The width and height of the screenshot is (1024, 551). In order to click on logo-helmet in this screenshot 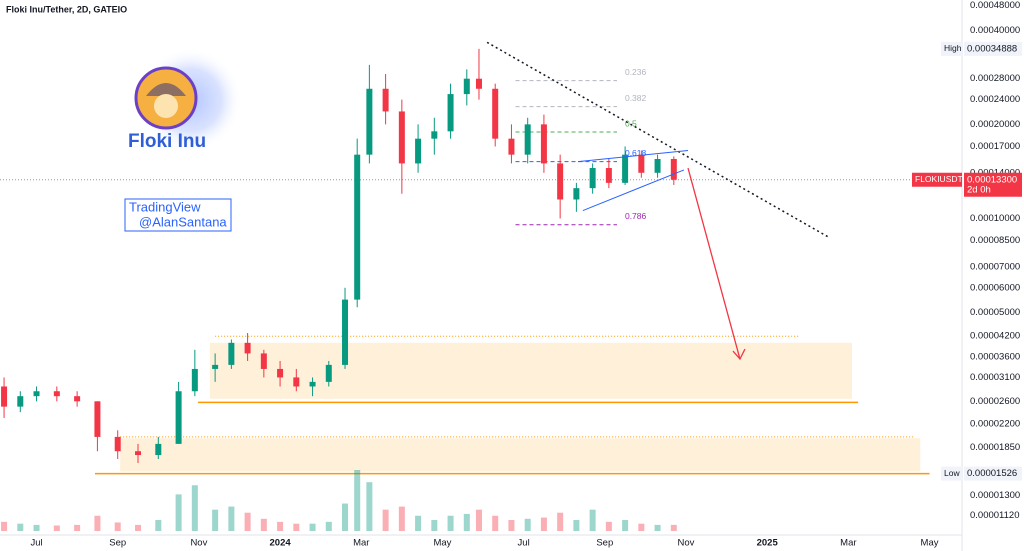, I will do `click(166, 89)`.